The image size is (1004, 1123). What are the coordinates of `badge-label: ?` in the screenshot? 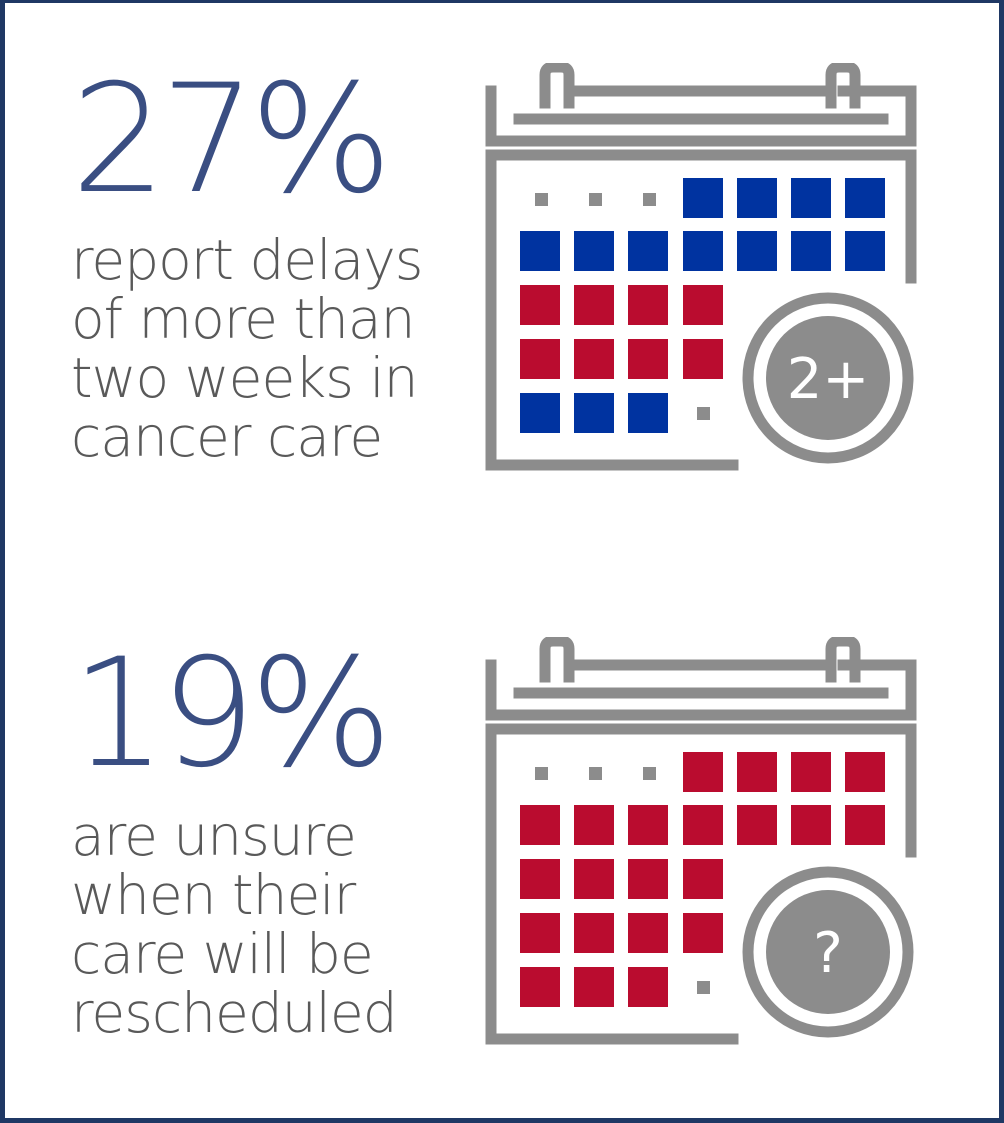 It's located at (828, 953).